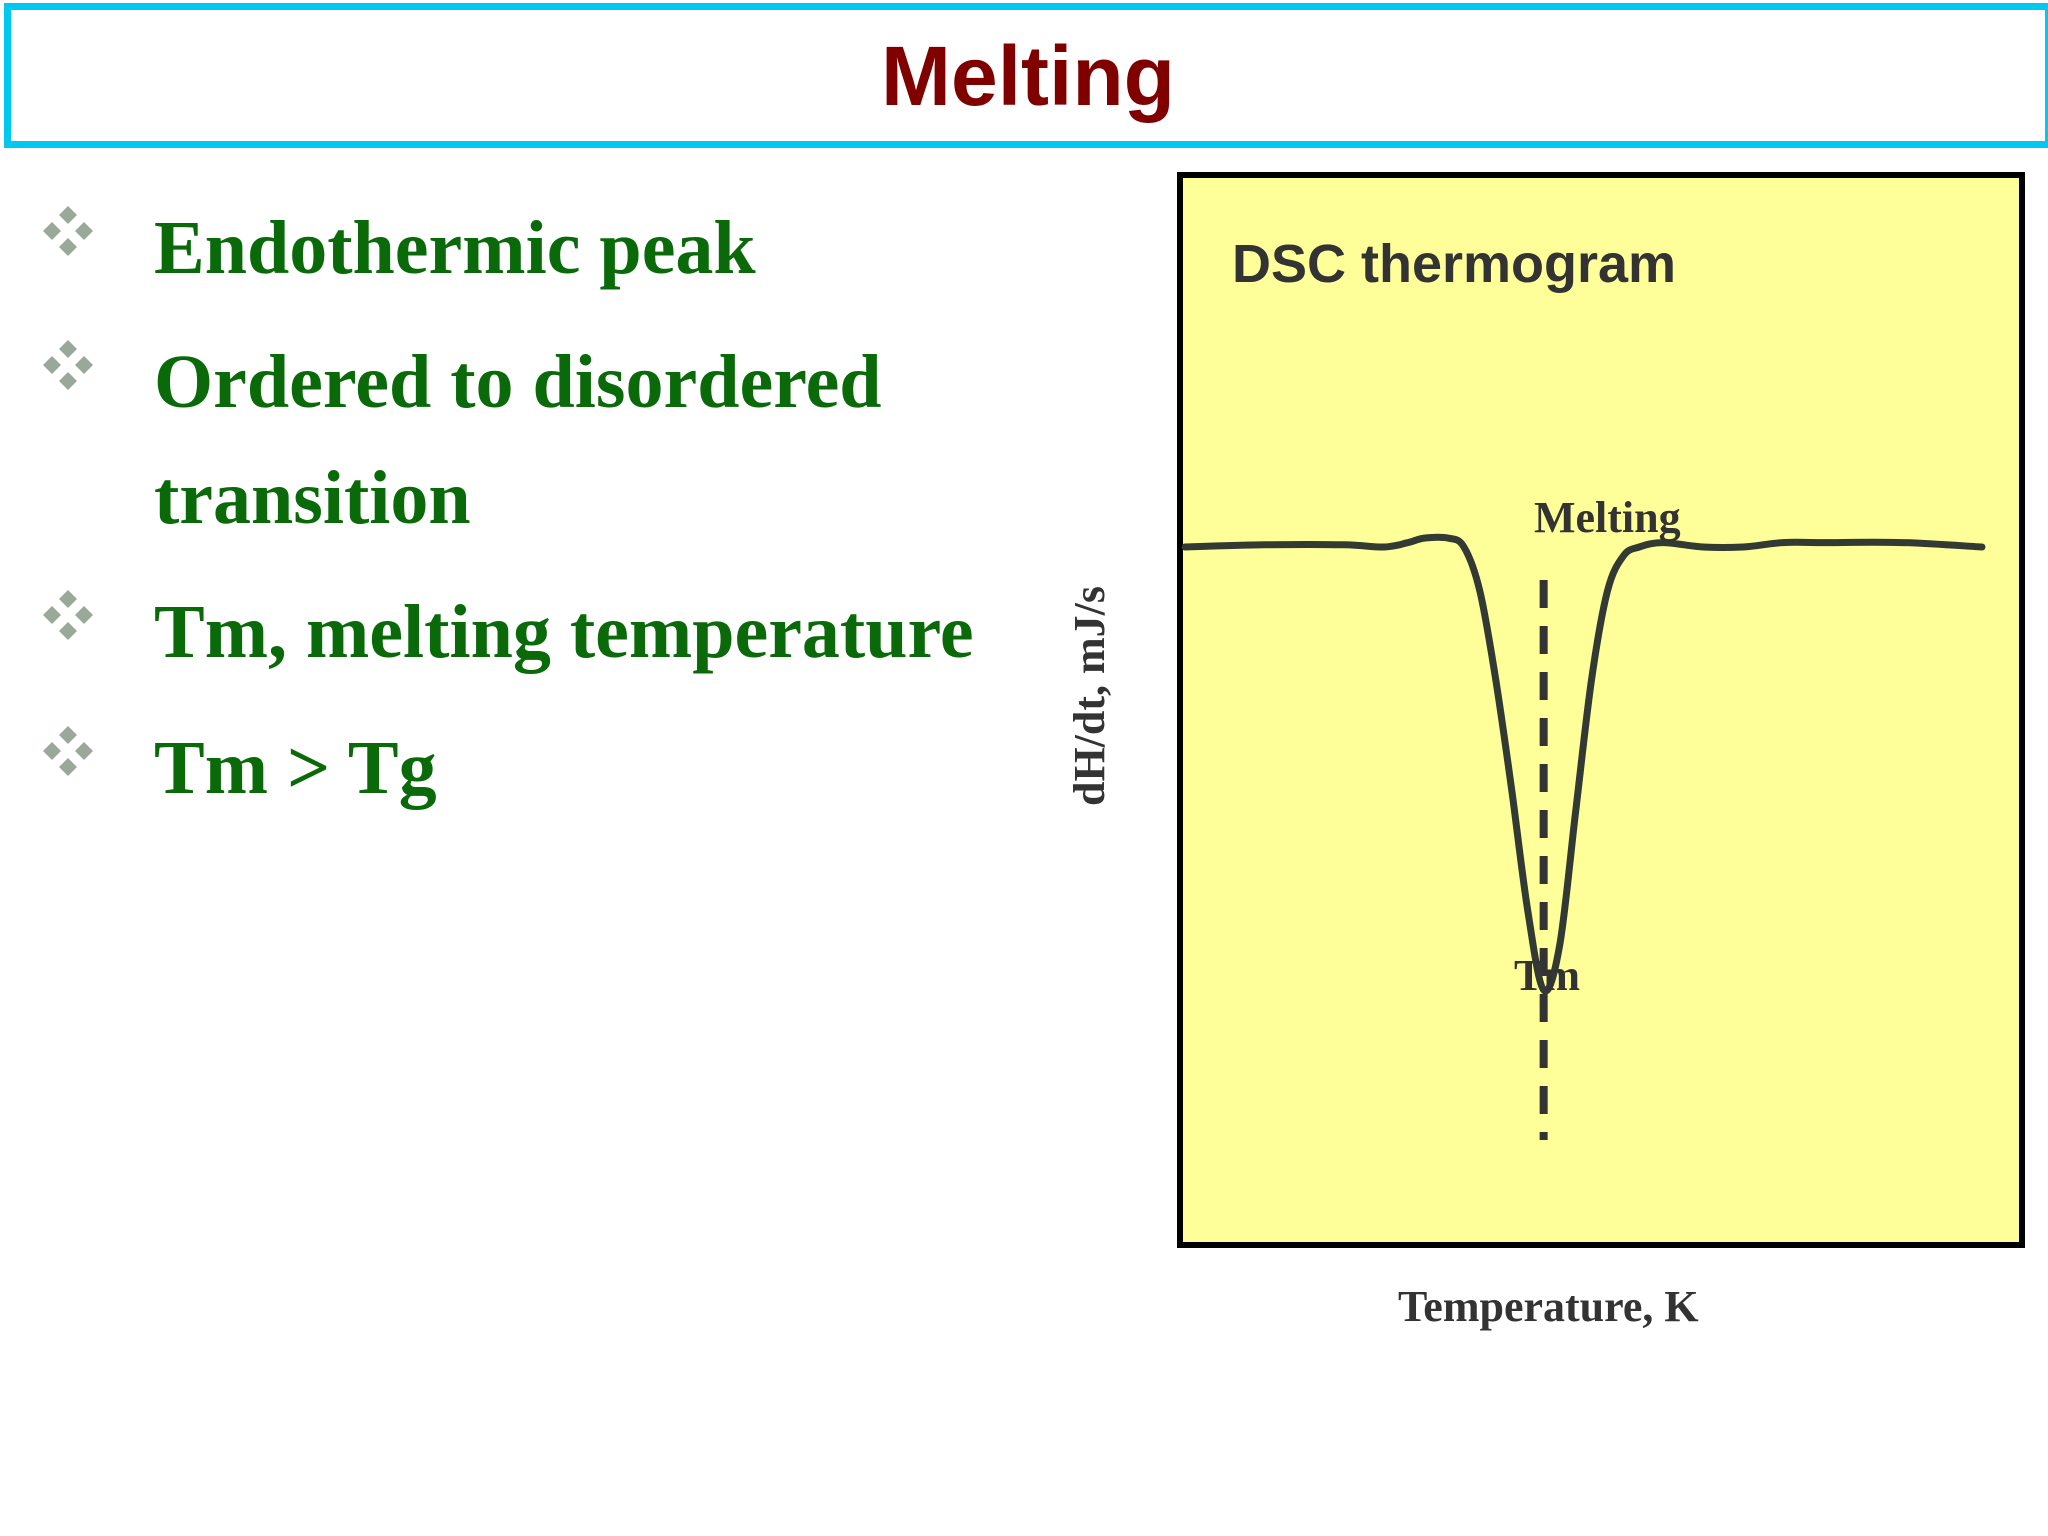  I want to click on bullet-item: Ordered to disordered transition, so click(461, 440).